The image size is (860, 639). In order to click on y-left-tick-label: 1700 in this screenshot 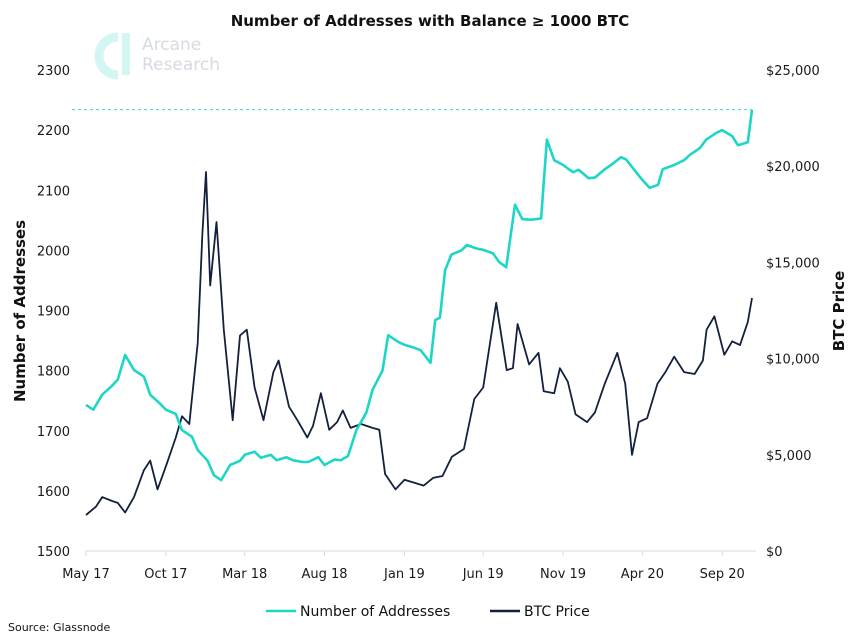, I will do `click(53, 432)`.